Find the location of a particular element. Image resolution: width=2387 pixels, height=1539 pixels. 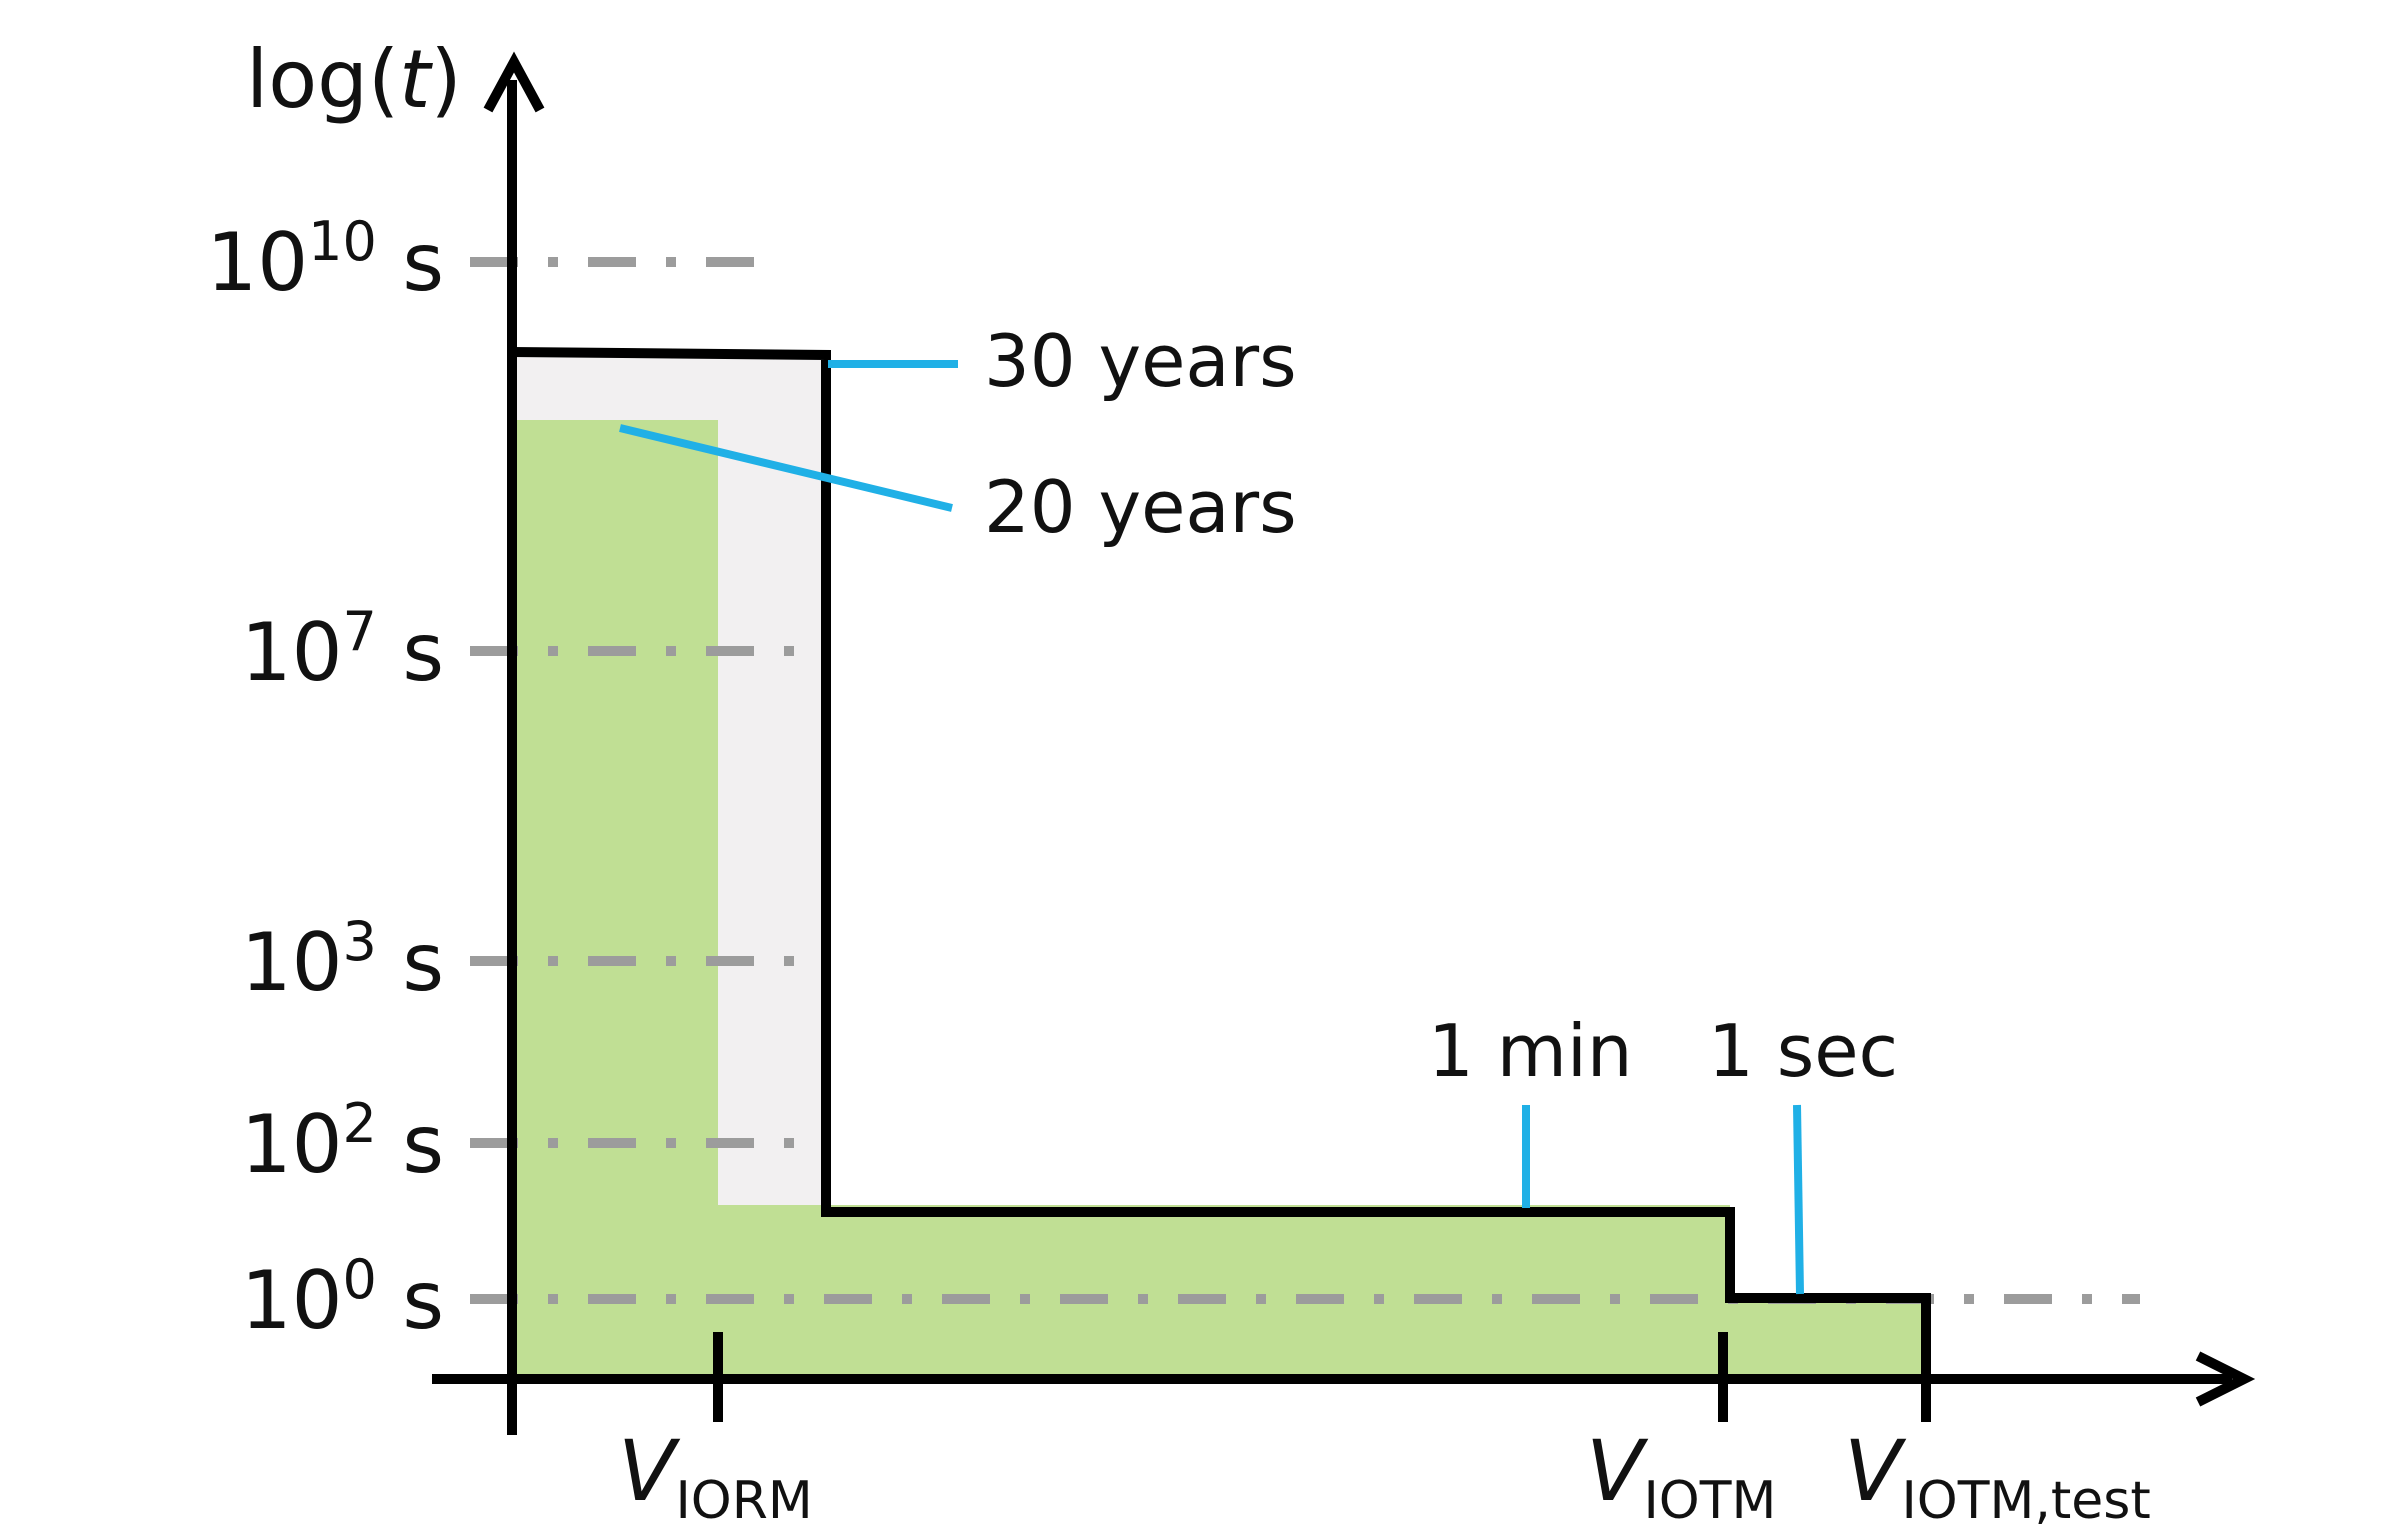

annotation-20-years: 20 years is located at coordinates (1140, 507).